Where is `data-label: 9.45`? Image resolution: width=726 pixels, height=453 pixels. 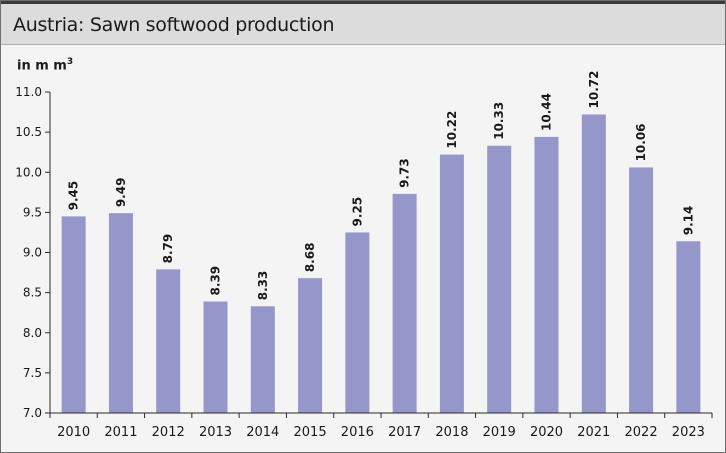 data-label: 9.45 is located at coordinates (74, 196).